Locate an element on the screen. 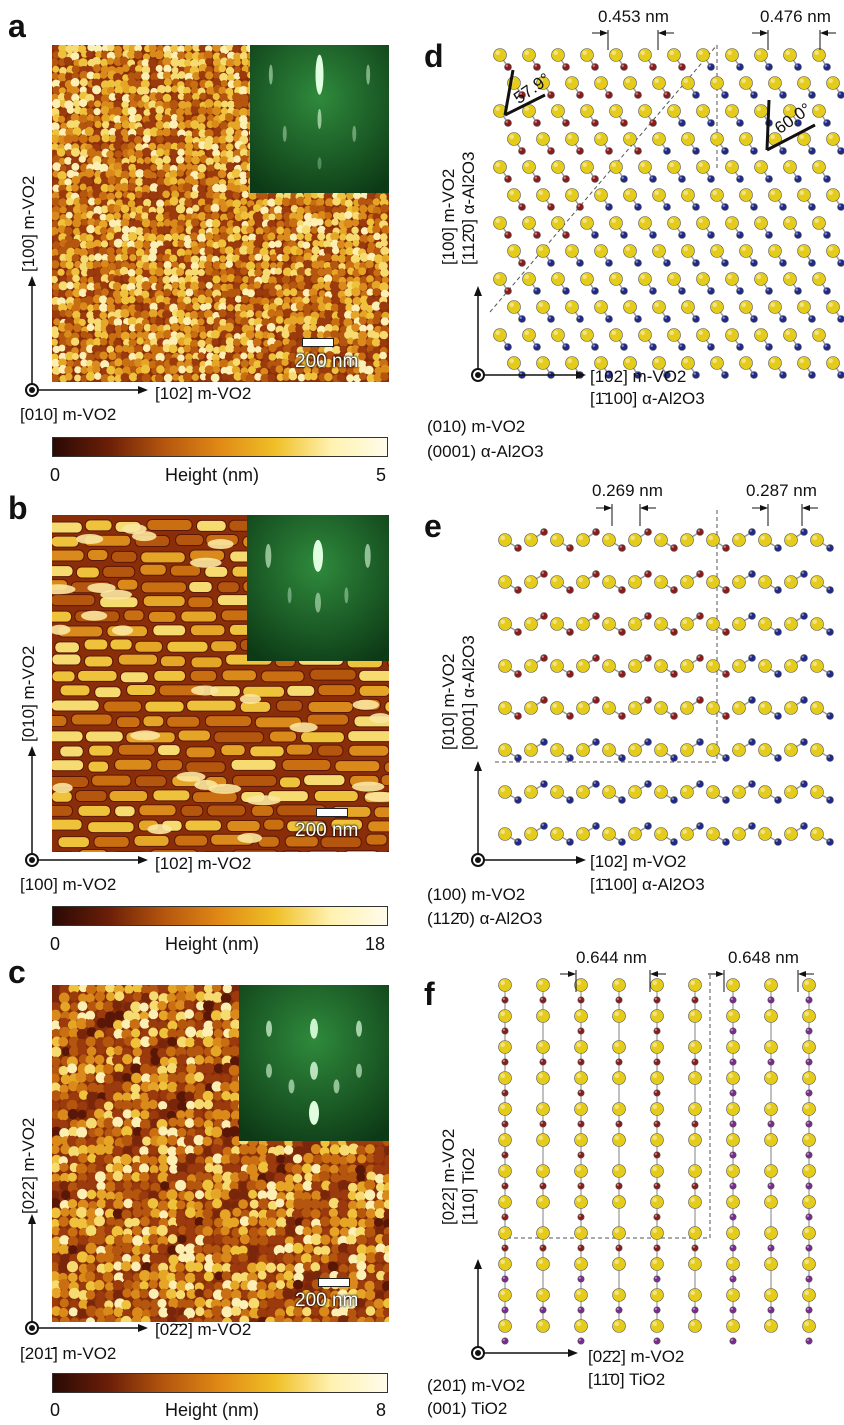  colorbar-b is located at coordinates (220, 916).